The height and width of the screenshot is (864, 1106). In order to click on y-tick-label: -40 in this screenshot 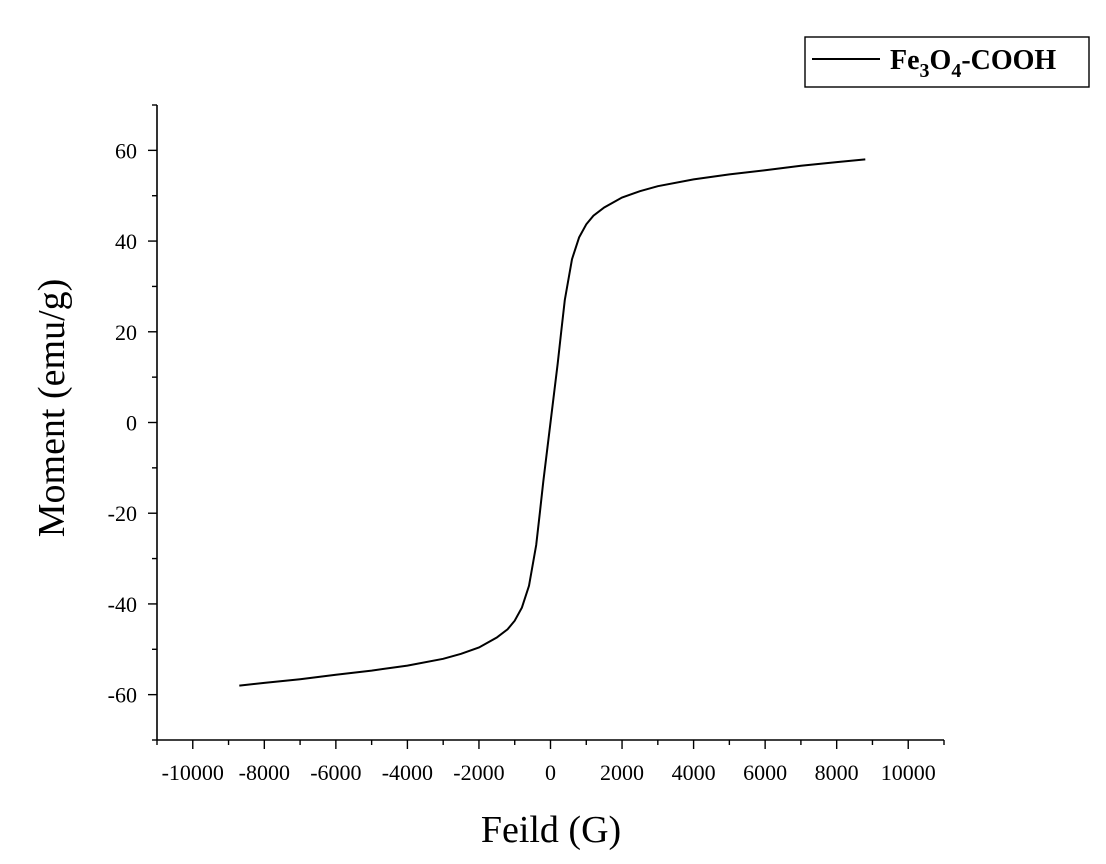, I will do `click(122, 604)`.